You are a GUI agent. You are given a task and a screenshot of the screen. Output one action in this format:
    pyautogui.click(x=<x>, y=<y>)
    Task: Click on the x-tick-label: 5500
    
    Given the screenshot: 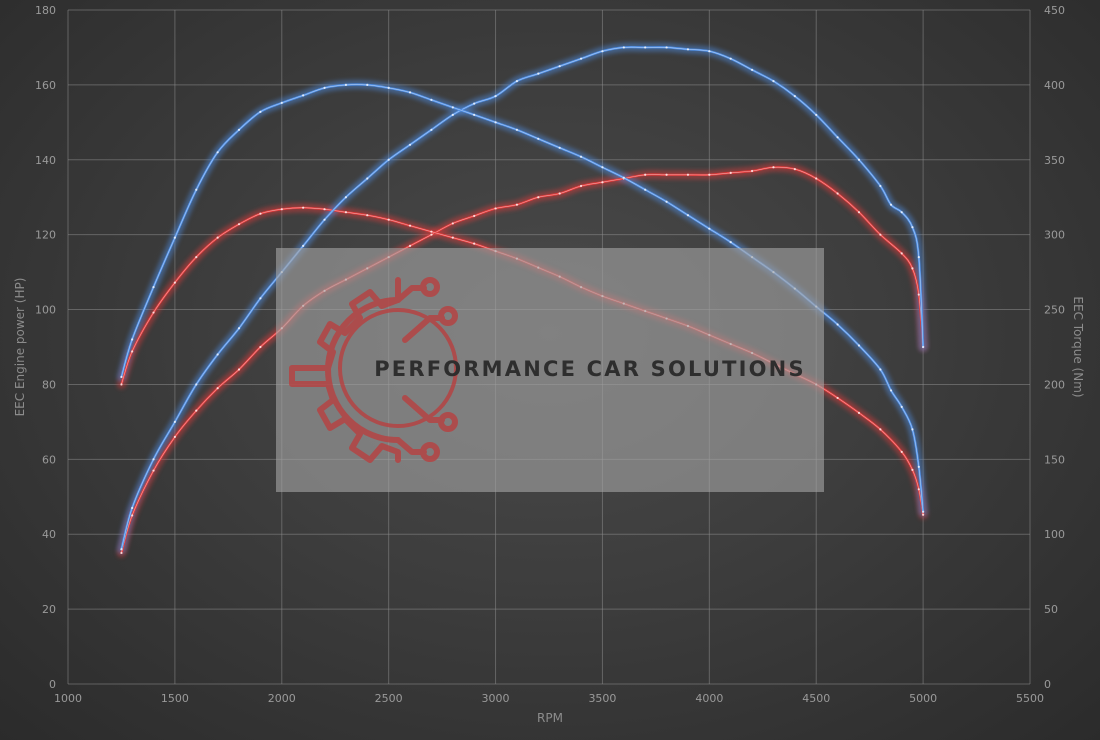 What is the action you would take?
    pyautogui.click(x=1030, y=698)
    